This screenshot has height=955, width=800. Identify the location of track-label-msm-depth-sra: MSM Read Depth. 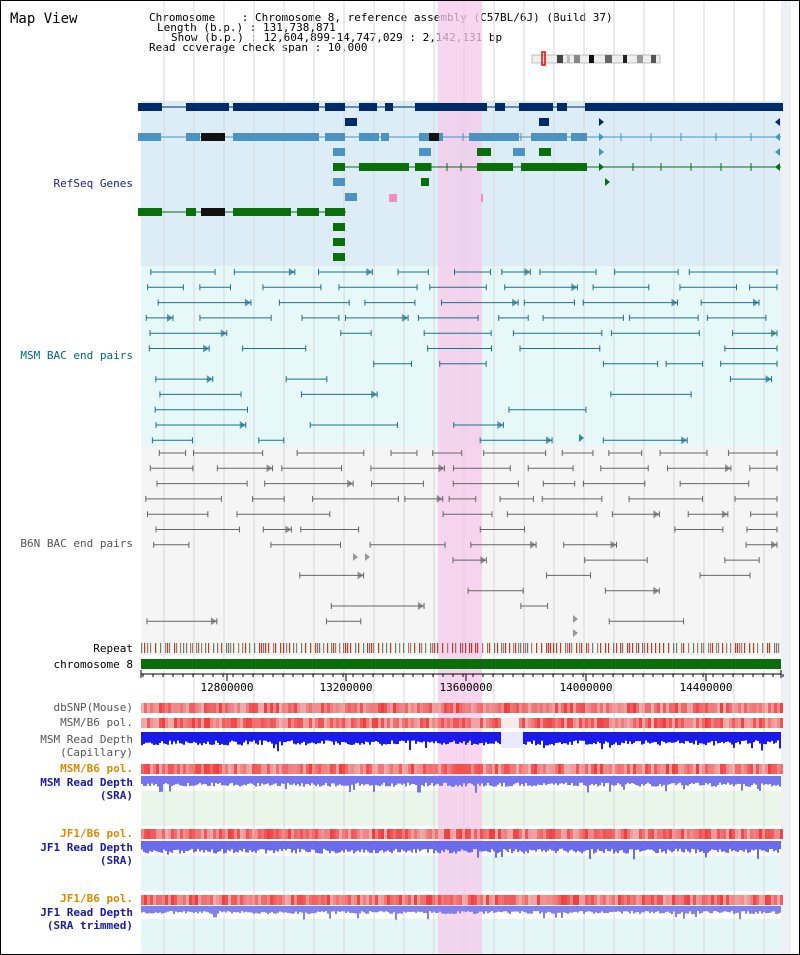
(86, 782).